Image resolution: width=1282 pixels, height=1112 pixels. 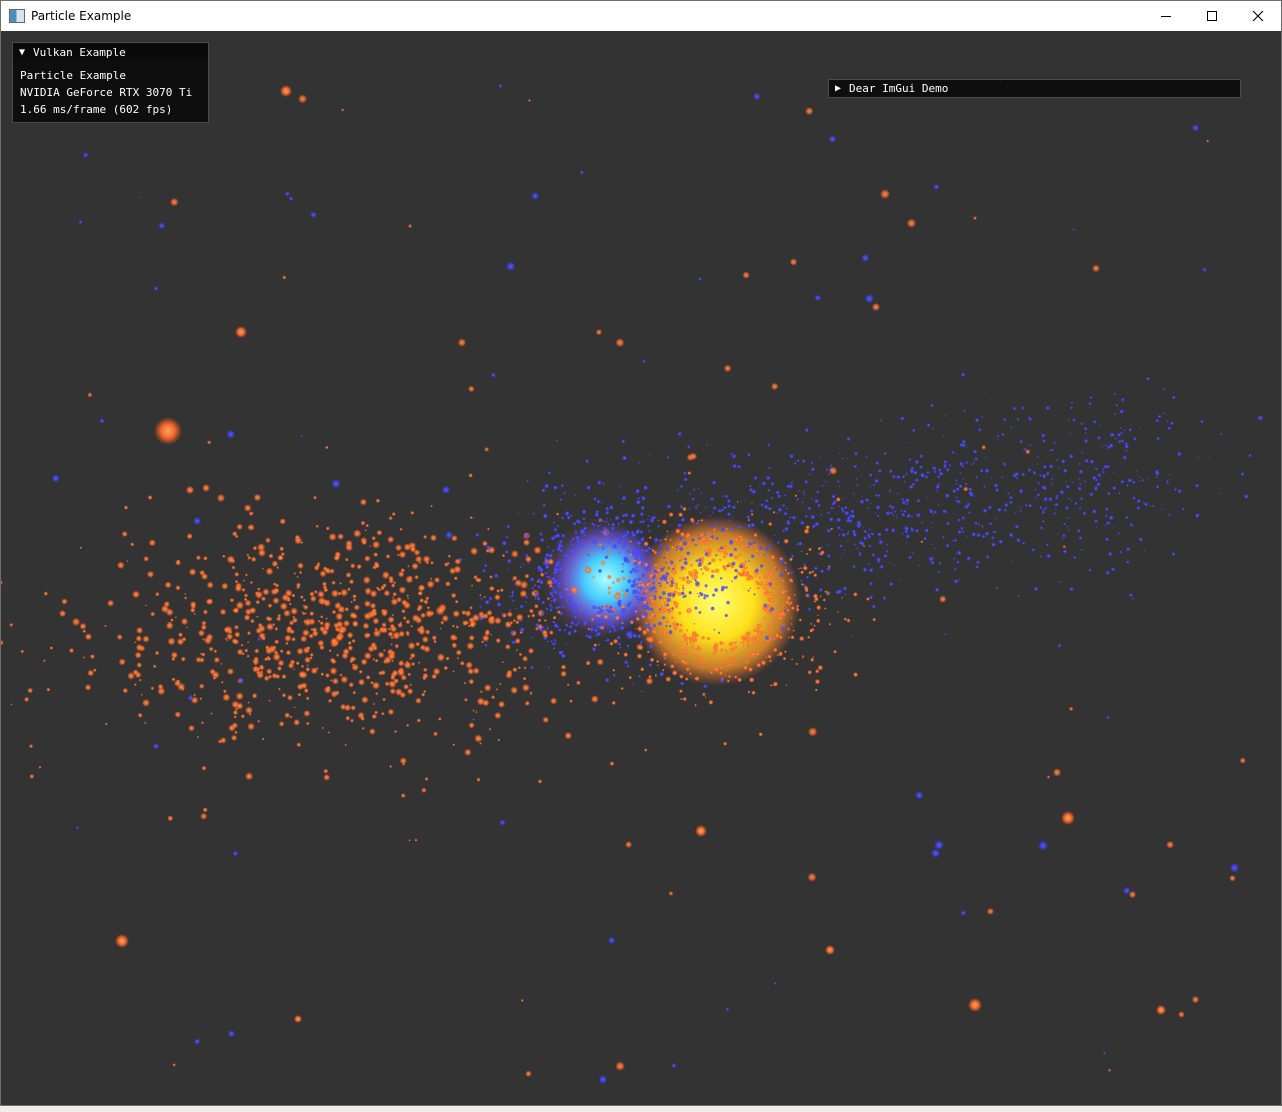 What do you see at coordinates (838, 88) in the screenshot?
I see `expand-arrow-icon: ▶` at bounding box center [838, 88].